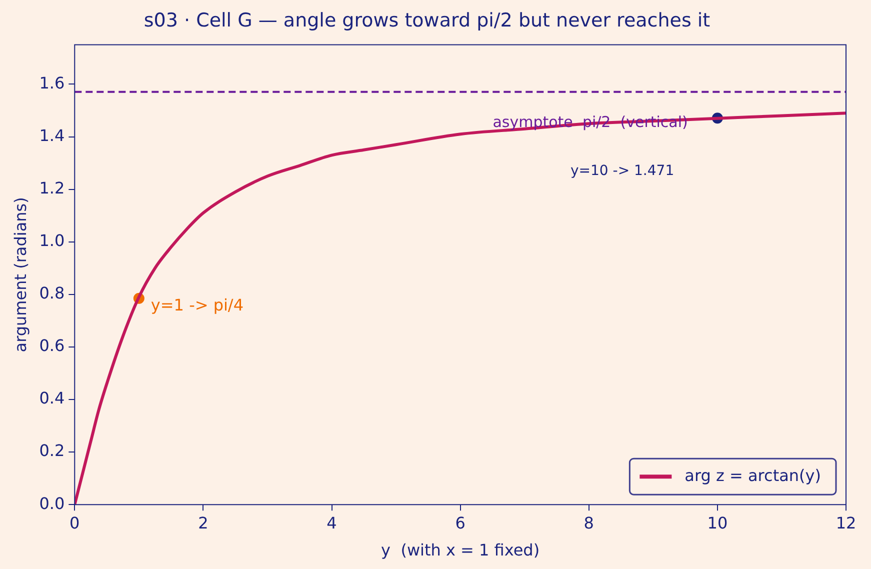 The height and width of the screenshot is (569, 871). What do you see at coordinates (75, 522) in the screenshot?
I see `x-tick-label: 0` at bounding box center [75, 522].